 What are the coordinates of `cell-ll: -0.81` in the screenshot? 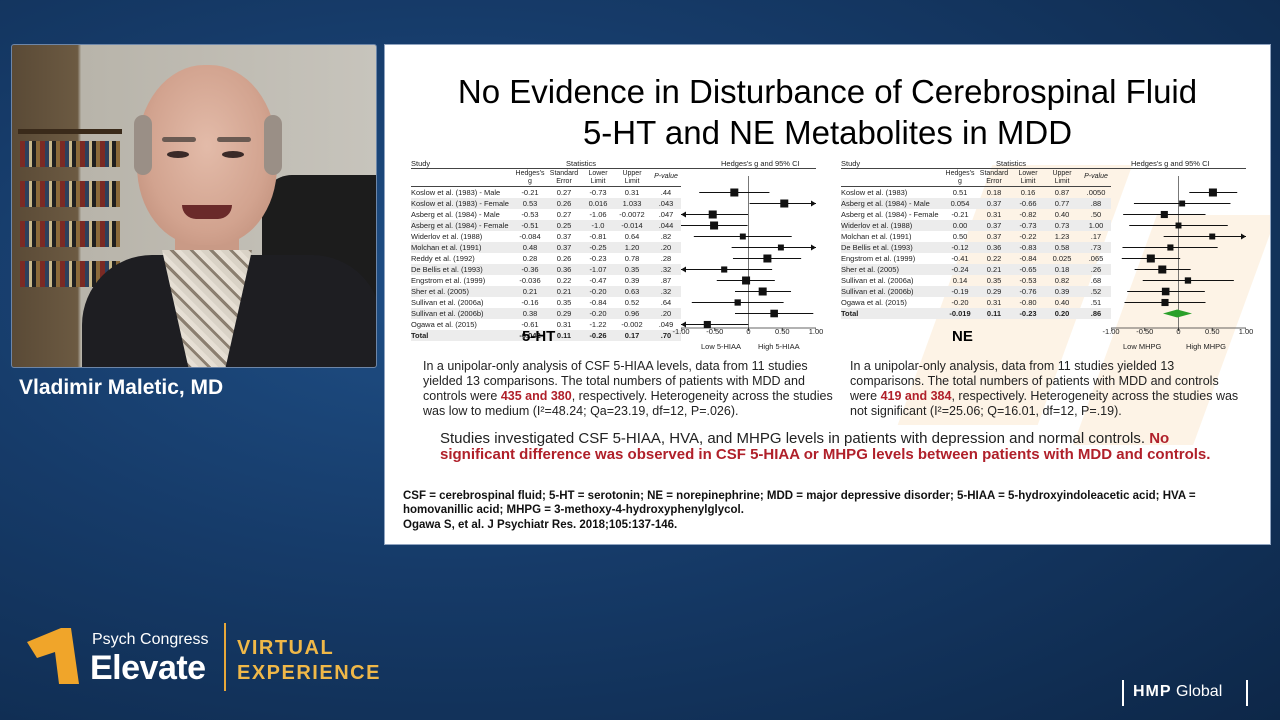 It's located at (598, 236).